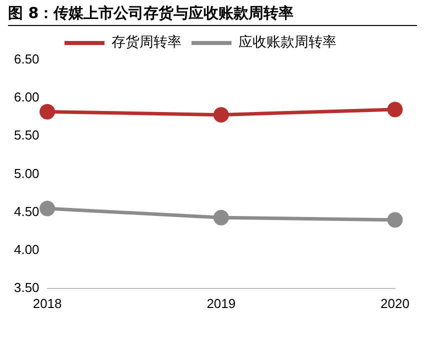 This screenshot has height=338, width=425. What do you see at coordinates (27, 97) in the screenshot?
I see `y-tick-label: 6.00` at bounding box center [27, 97].